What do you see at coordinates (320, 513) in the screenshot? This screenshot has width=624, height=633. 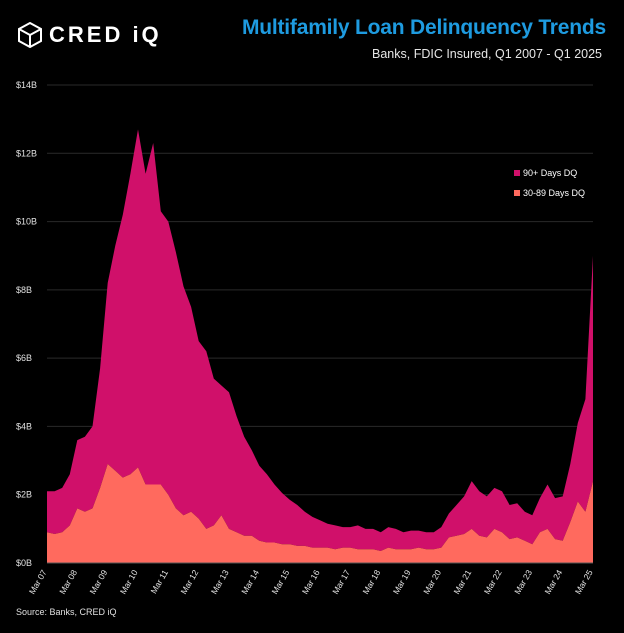 I see `series-area-30-89-dq` at bounding box center [320, 513].